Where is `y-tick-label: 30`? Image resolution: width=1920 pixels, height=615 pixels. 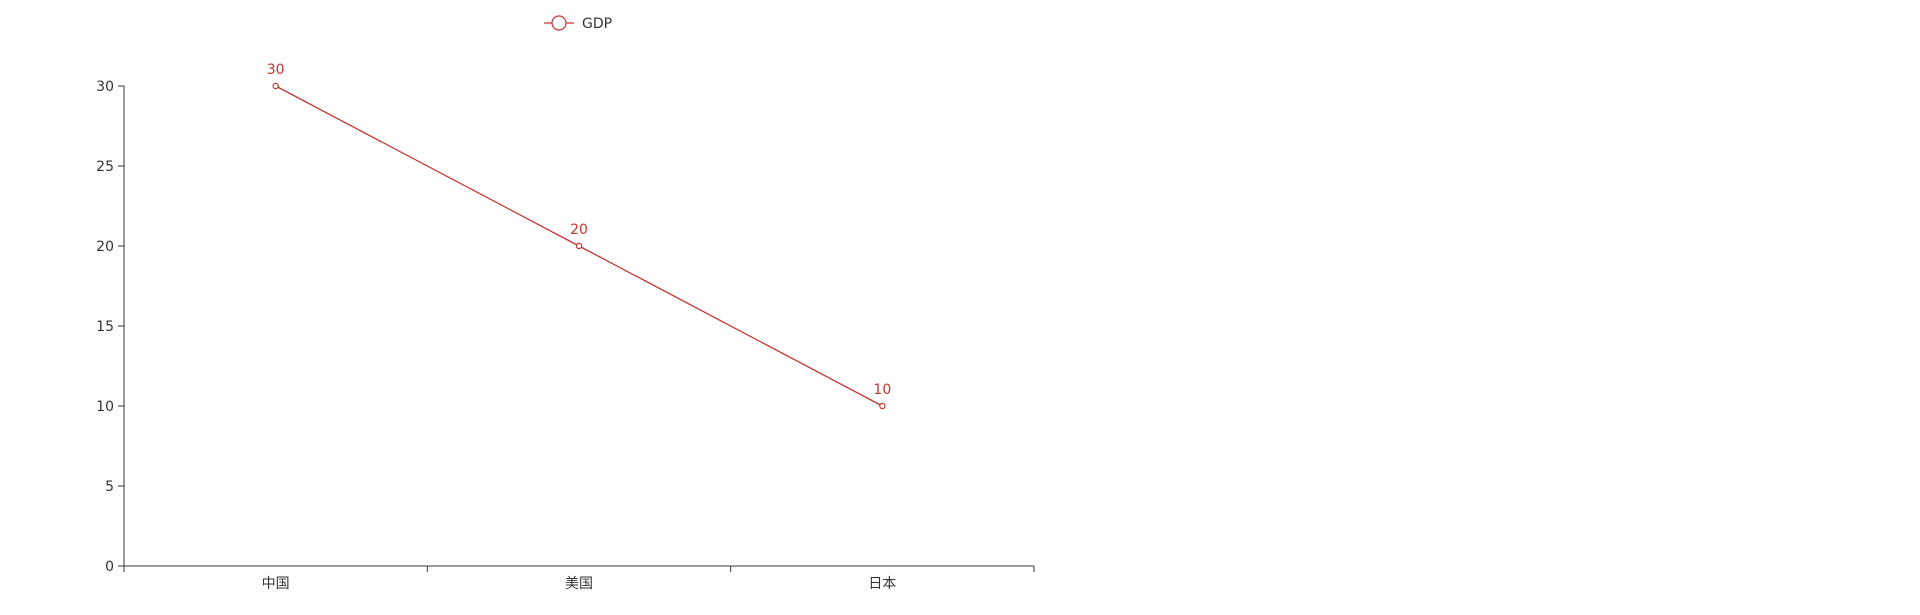 y-tick-label: 30 is located at coordinates (105, 87).